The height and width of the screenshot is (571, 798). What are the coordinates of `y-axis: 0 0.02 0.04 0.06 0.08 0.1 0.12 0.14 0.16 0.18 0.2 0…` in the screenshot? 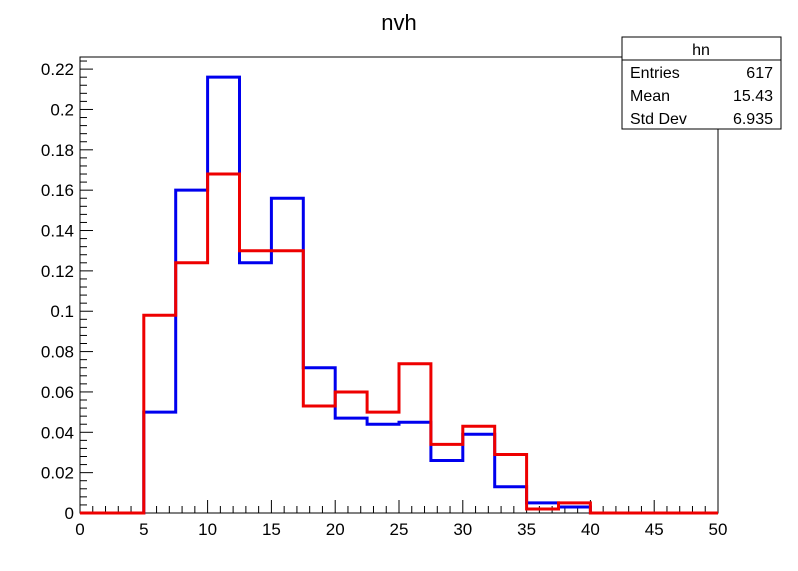 It's located at (67, 291).